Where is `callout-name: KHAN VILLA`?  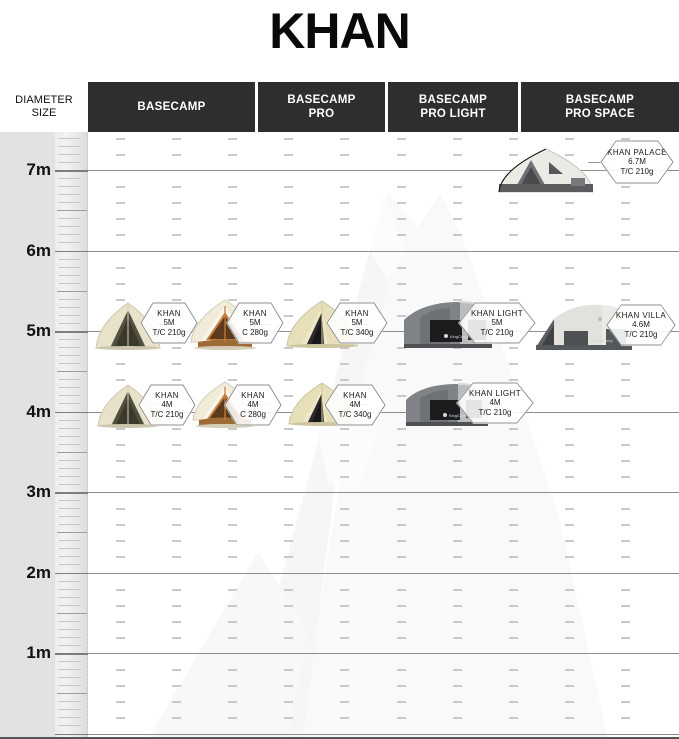
callout-name: KHAN VILLA is located at coordinates (641, 315).